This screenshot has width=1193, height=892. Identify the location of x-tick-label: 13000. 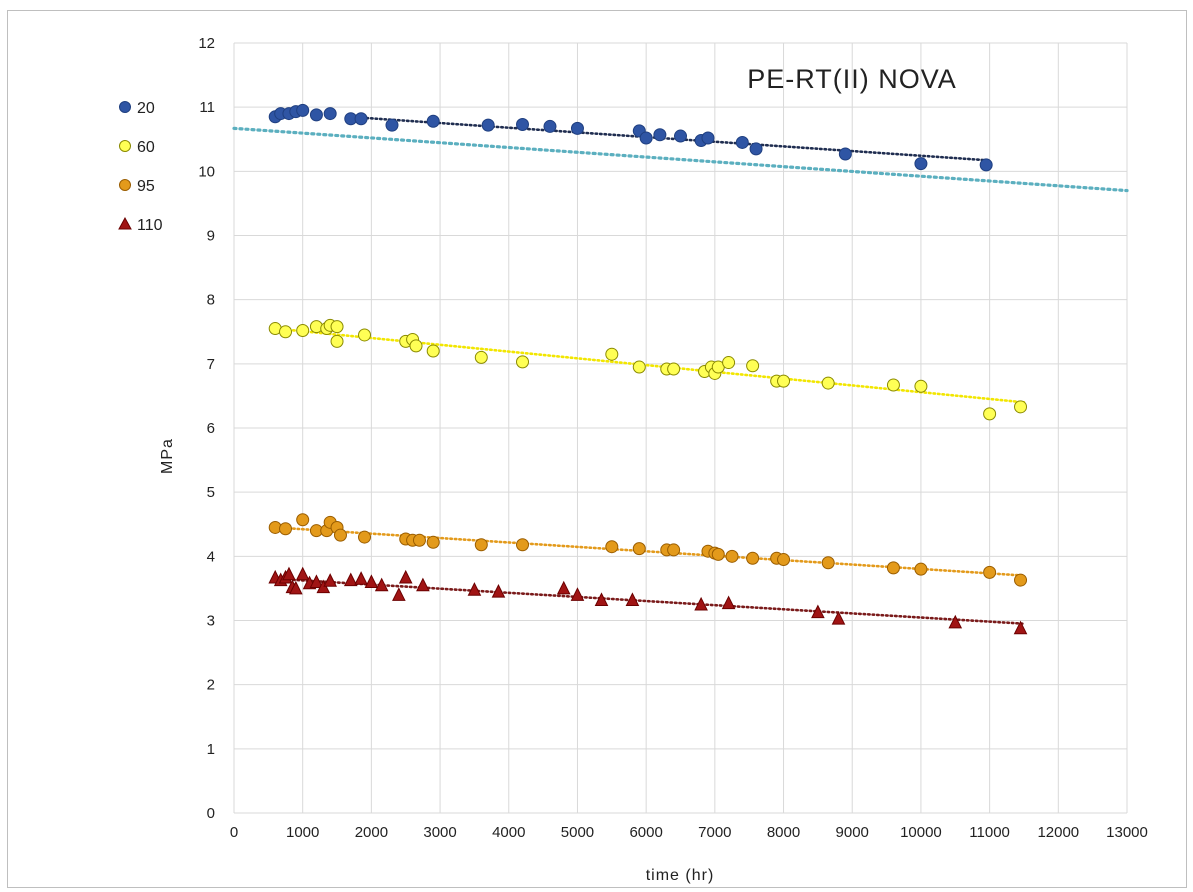
(1127, 832).